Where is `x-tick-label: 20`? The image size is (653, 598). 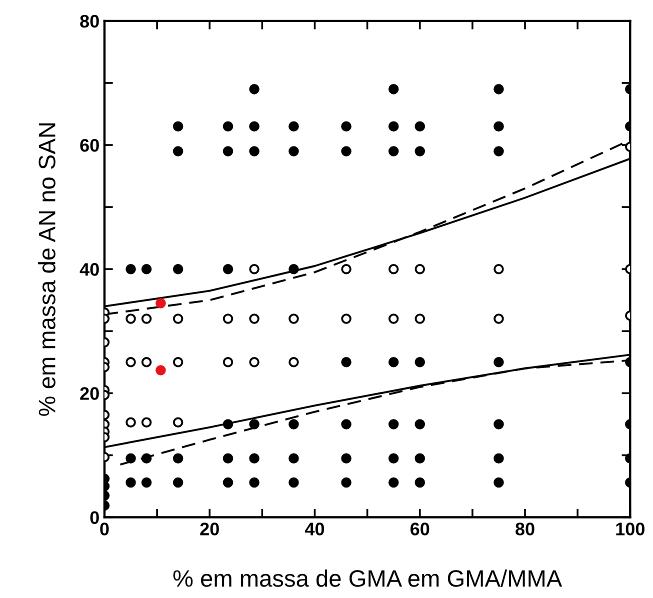
x-tick-label: 20 is located at coordinates (209, 529).